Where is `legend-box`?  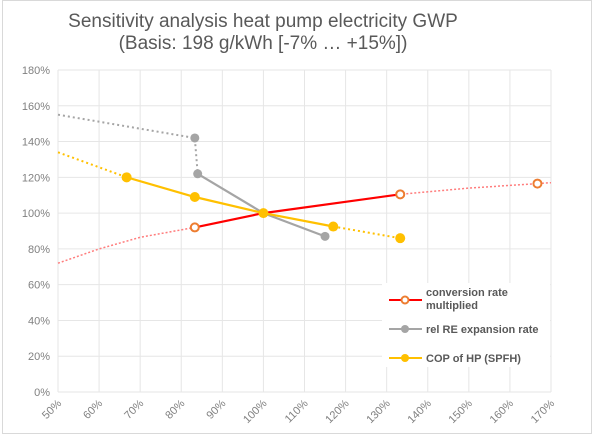
legend-box is located at coordinates (466, 325).